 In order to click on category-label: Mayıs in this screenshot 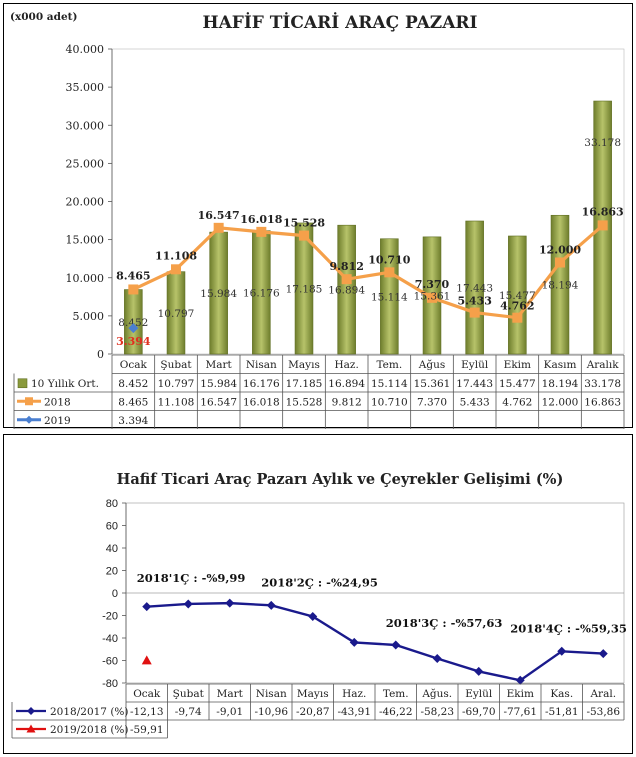, I will do `click(304, 365)`.